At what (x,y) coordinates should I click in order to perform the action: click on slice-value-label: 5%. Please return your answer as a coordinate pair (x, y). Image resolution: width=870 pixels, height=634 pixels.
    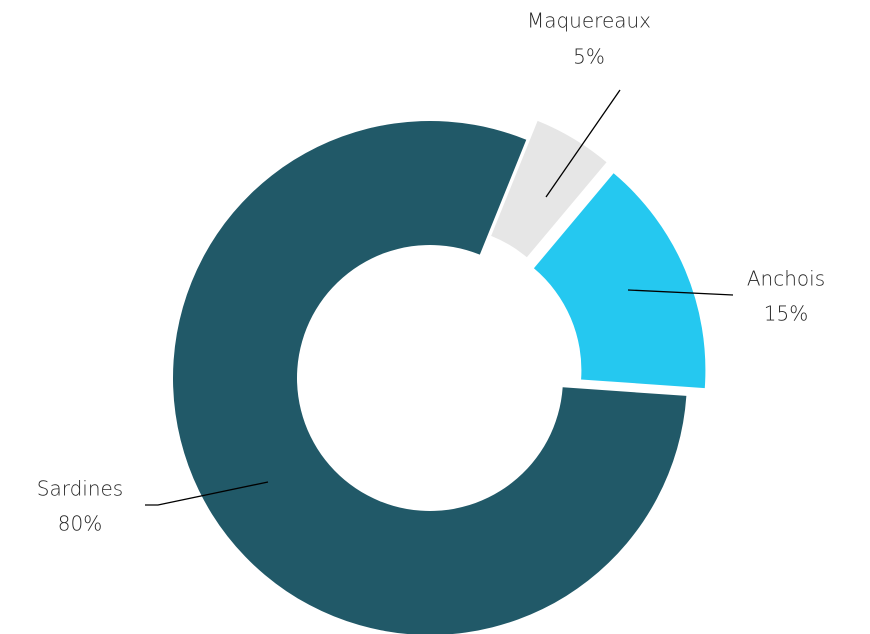
    Looking at the image, I should click on (589, 57).